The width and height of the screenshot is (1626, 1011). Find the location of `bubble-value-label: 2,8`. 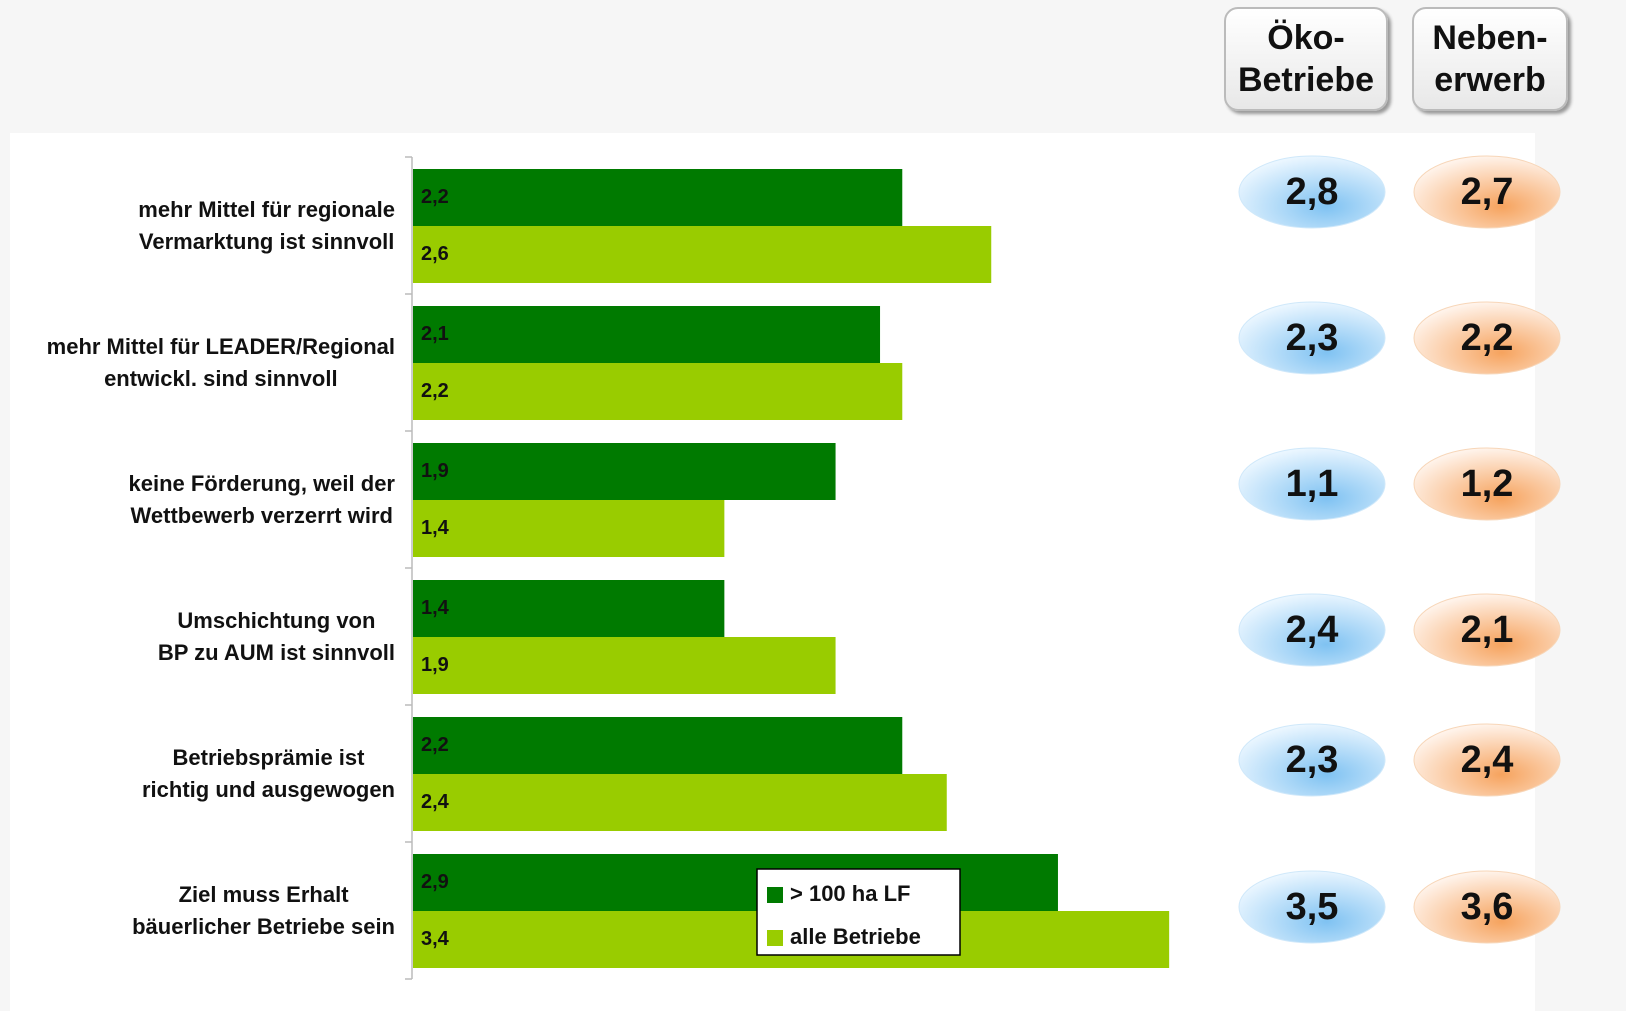

bubble-value-label: 2,8 is located at coordinates (1312, 192).